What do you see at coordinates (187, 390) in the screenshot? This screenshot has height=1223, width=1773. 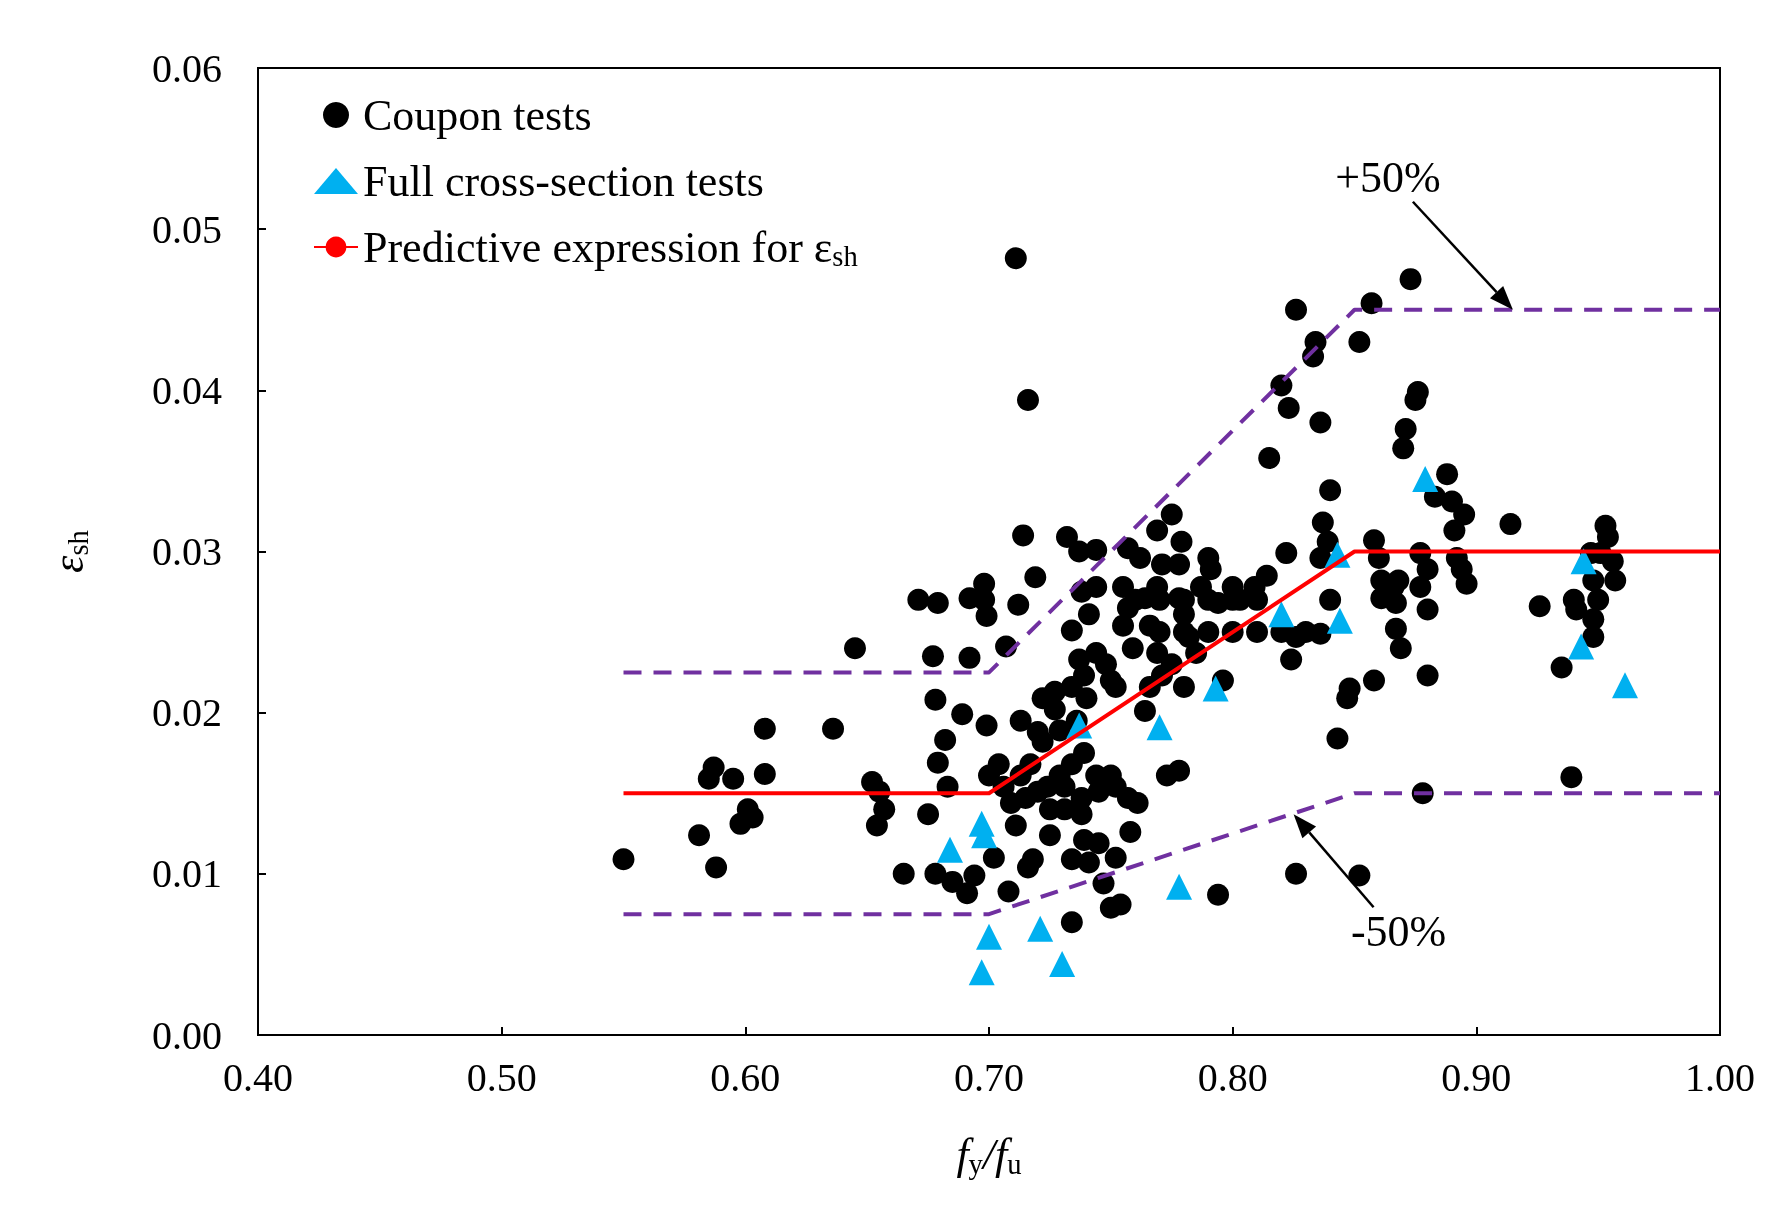 I see `y-tick-label: 0.04` at bounding box center [187, 390].